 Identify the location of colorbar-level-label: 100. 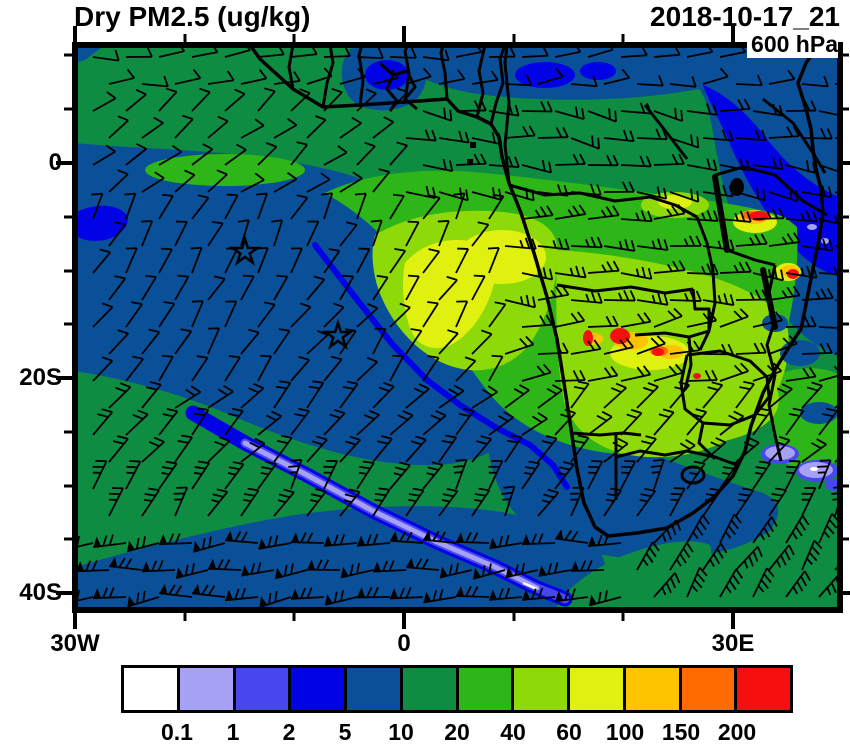
(625, 732).